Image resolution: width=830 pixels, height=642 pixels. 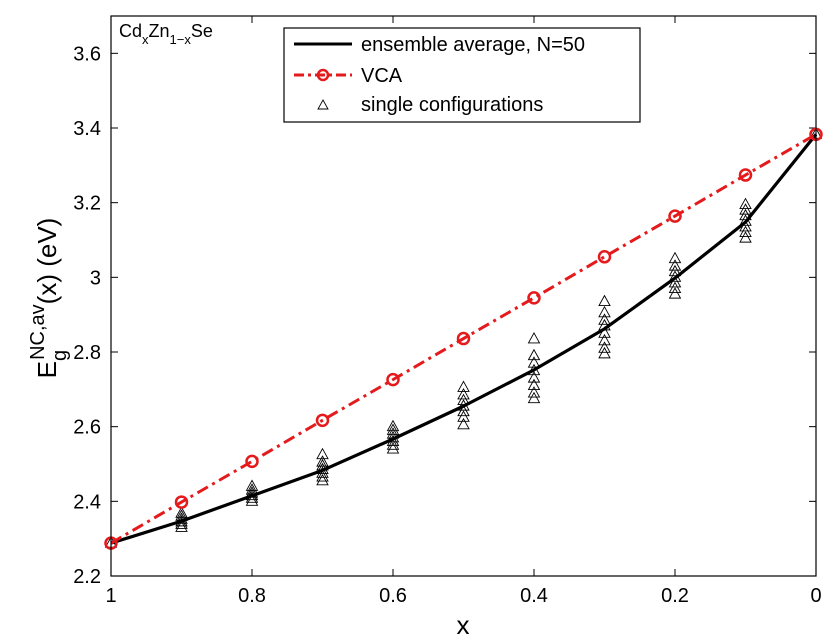 What do you see at coordinates (675, 596) in the screenshot?
I see `x-tick-label: 0.2` at bounding box center [675, 596].